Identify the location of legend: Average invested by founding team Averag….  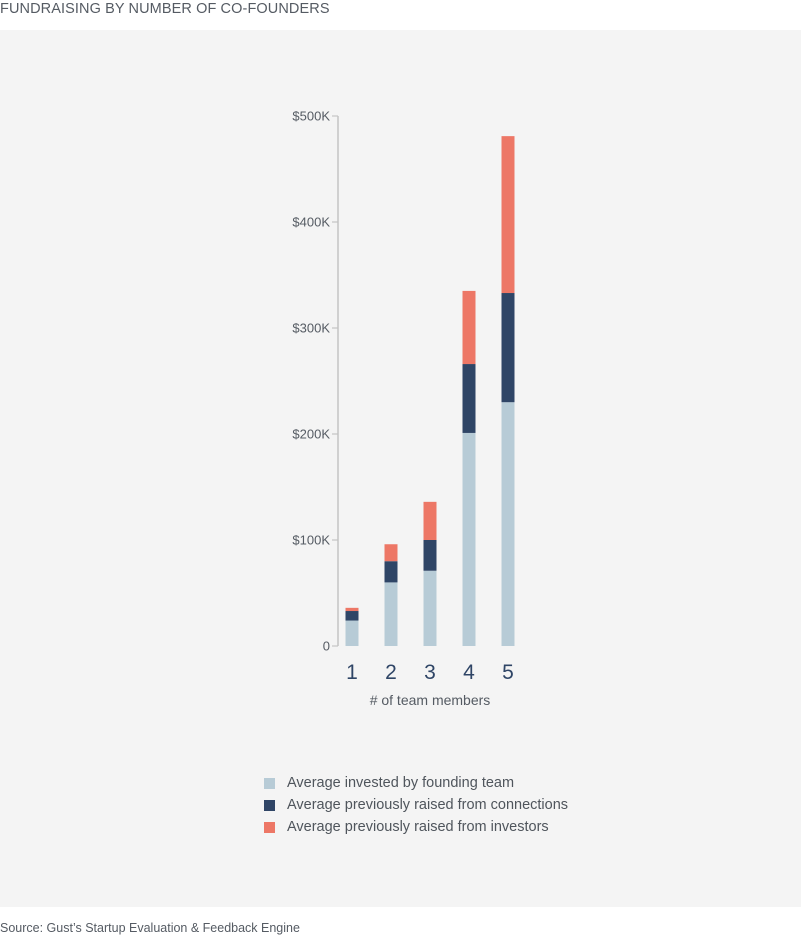
(416, 805).